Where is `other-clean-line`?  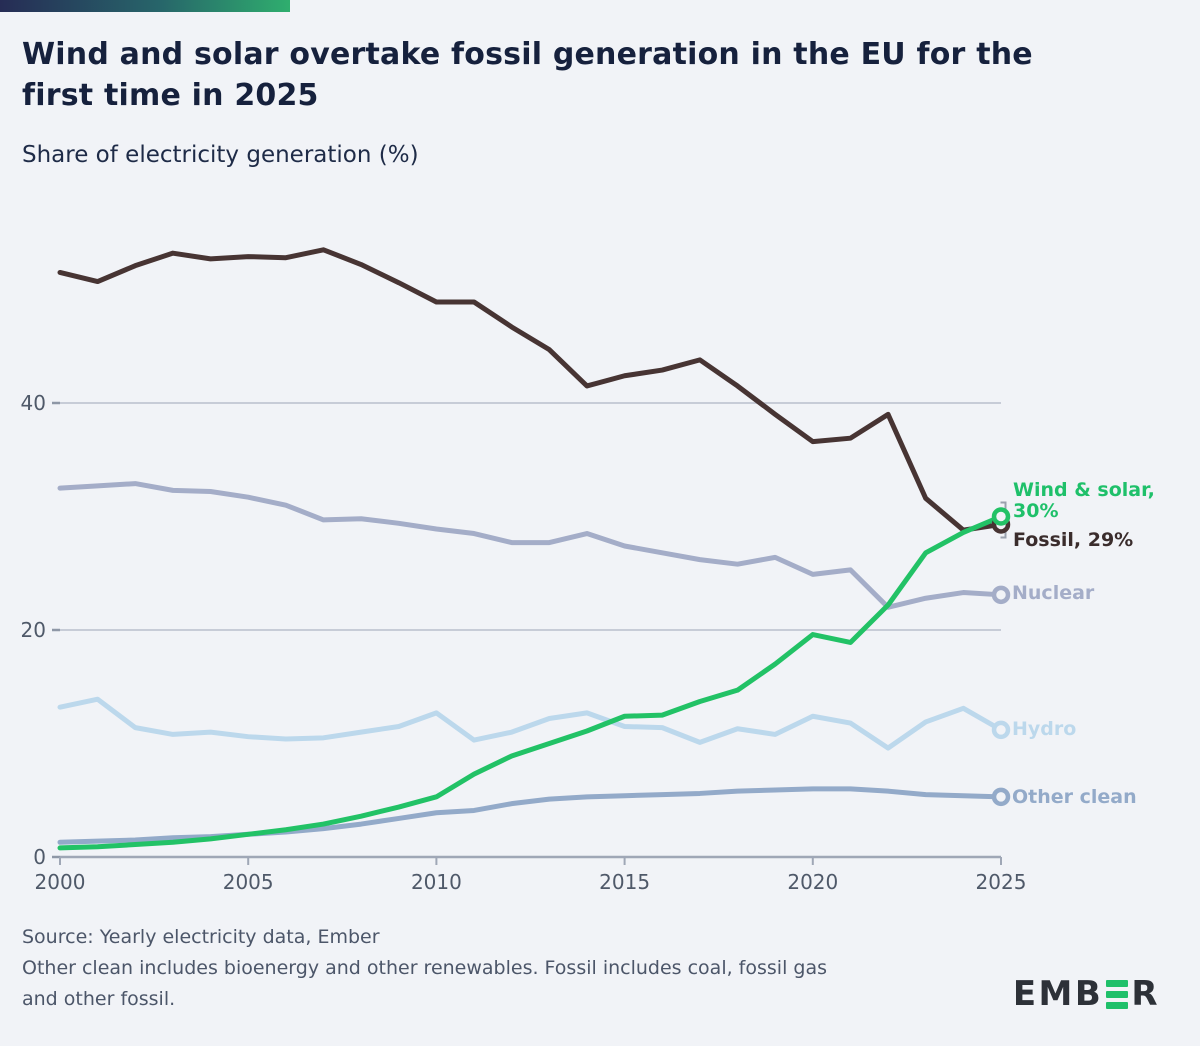
other-clean-line is located at coordinates (530, 815).